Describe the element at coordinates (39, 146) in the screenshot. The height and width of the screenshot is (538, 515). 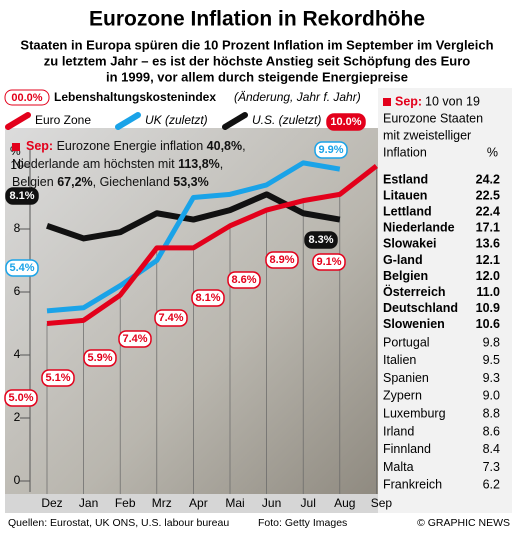
I see `annotation-part: Sep:` at that location.